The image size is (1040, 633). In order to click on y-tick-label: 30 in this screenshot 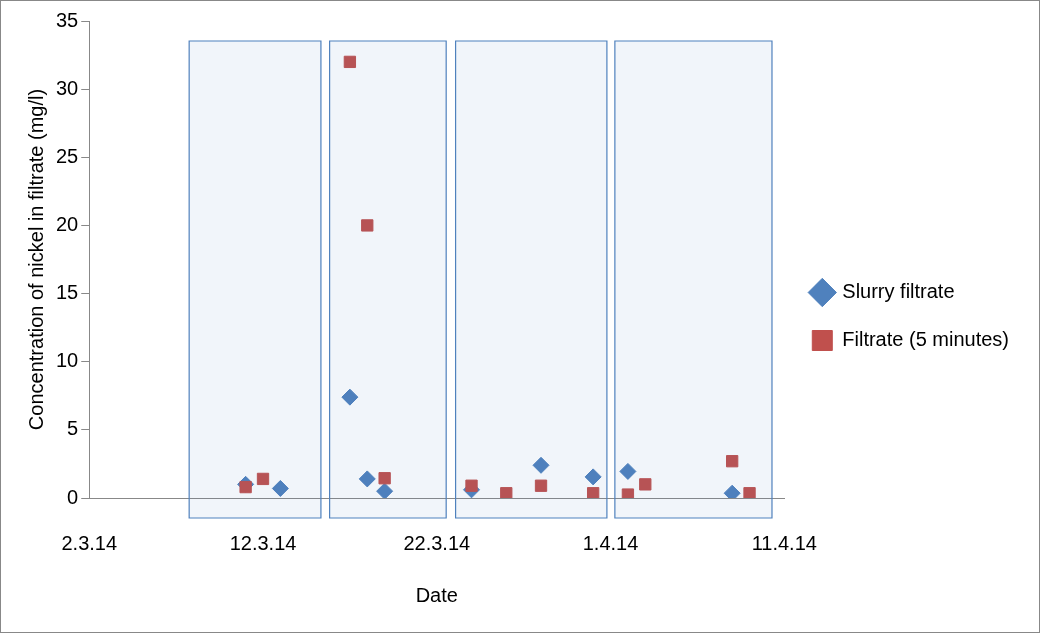, I will do `click(67, 87)`.